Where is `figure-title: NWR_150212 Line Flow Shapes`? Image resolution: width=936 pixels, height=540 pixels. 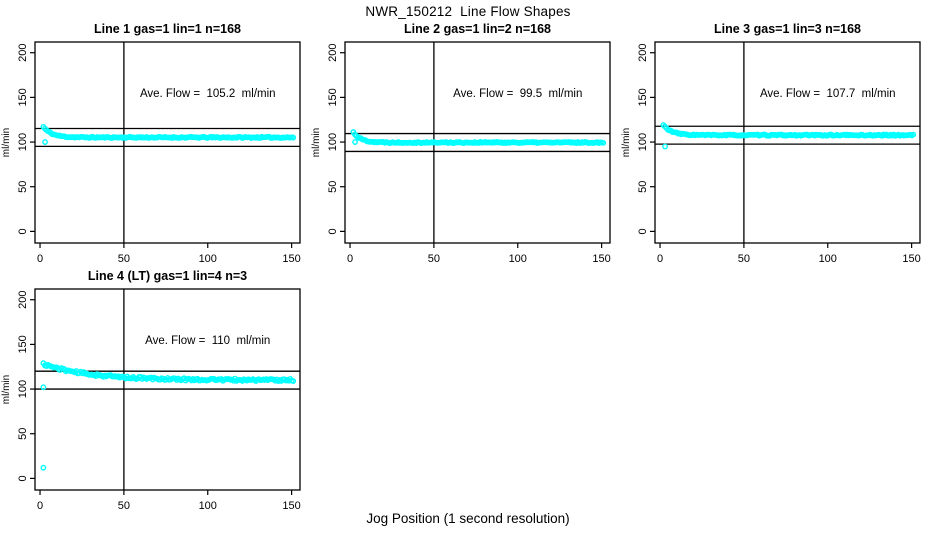
figure-title: NWR_150212 Line Flow Shapes is located at coordinates (468, 11).